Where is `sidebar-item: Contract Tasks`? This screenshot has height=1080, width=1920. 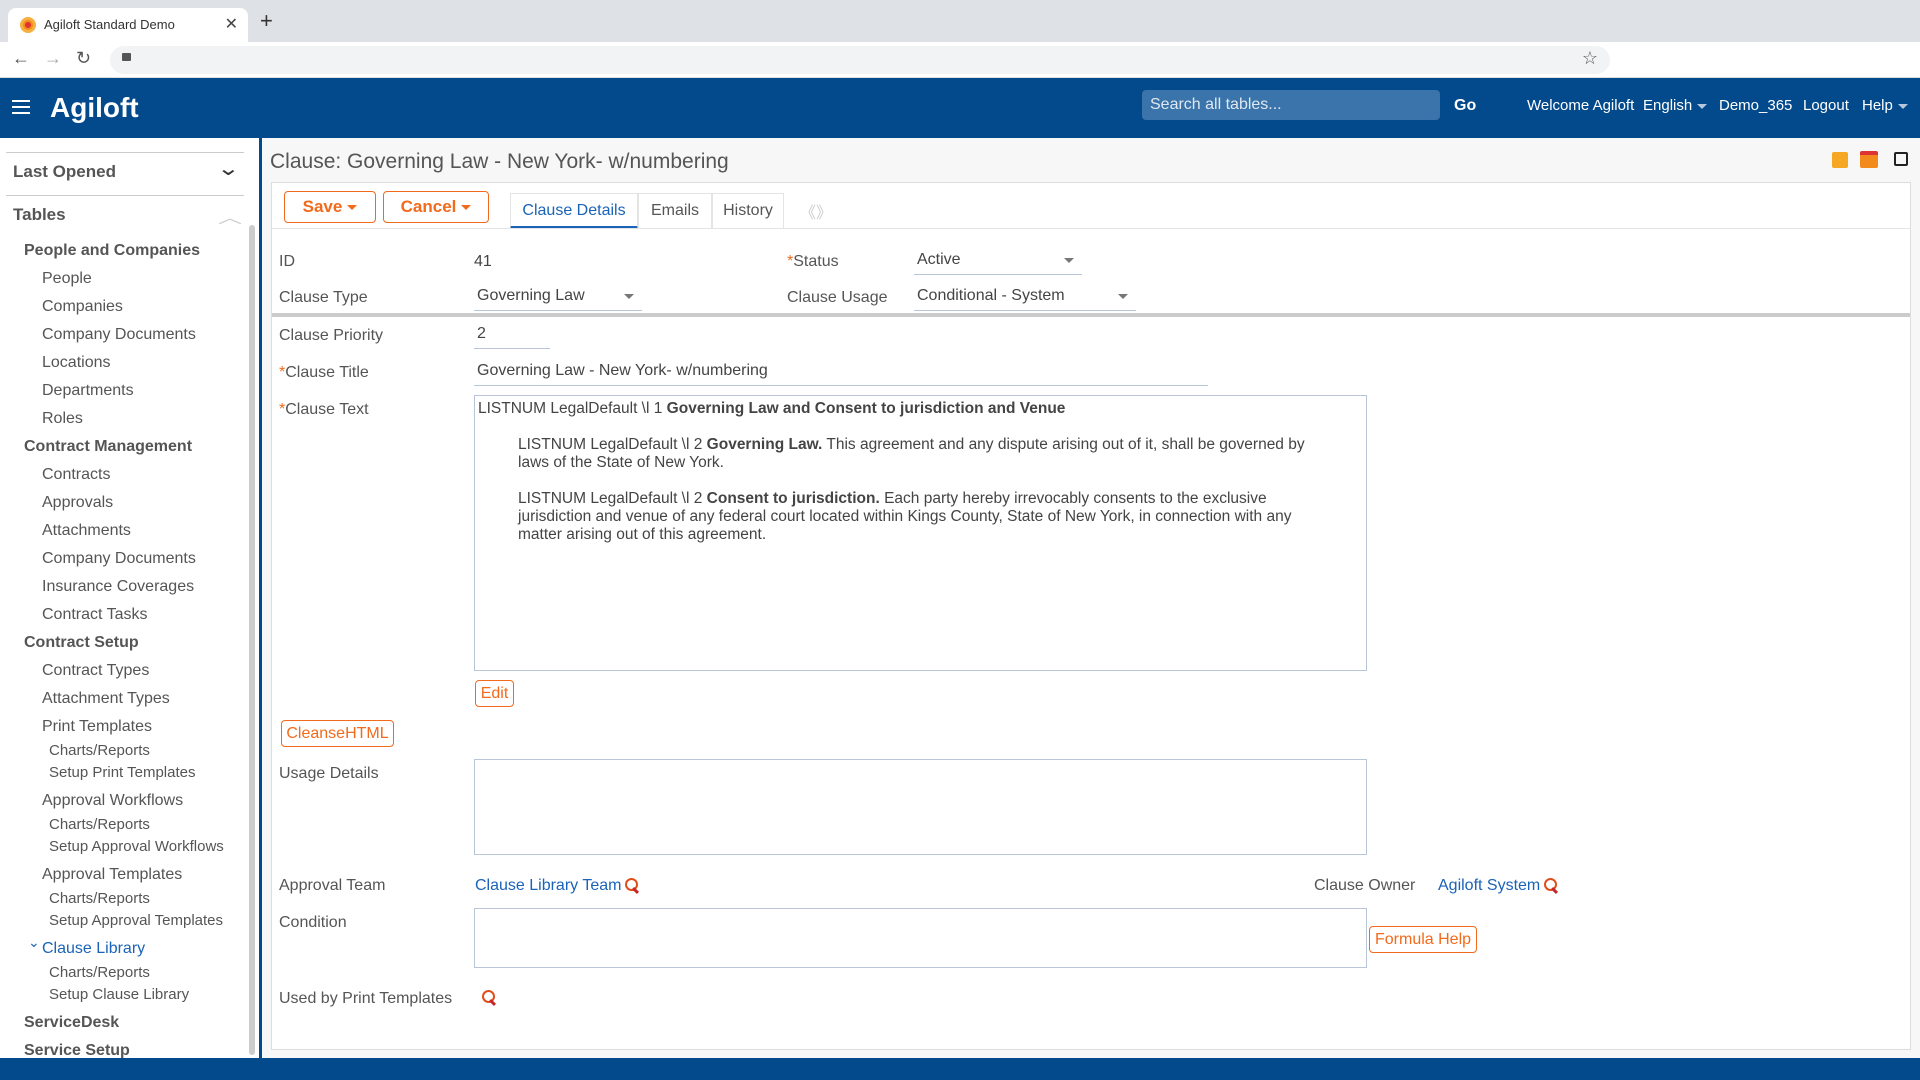 sidebar-item: Contract Tasks is located at coordinates (95, 615).